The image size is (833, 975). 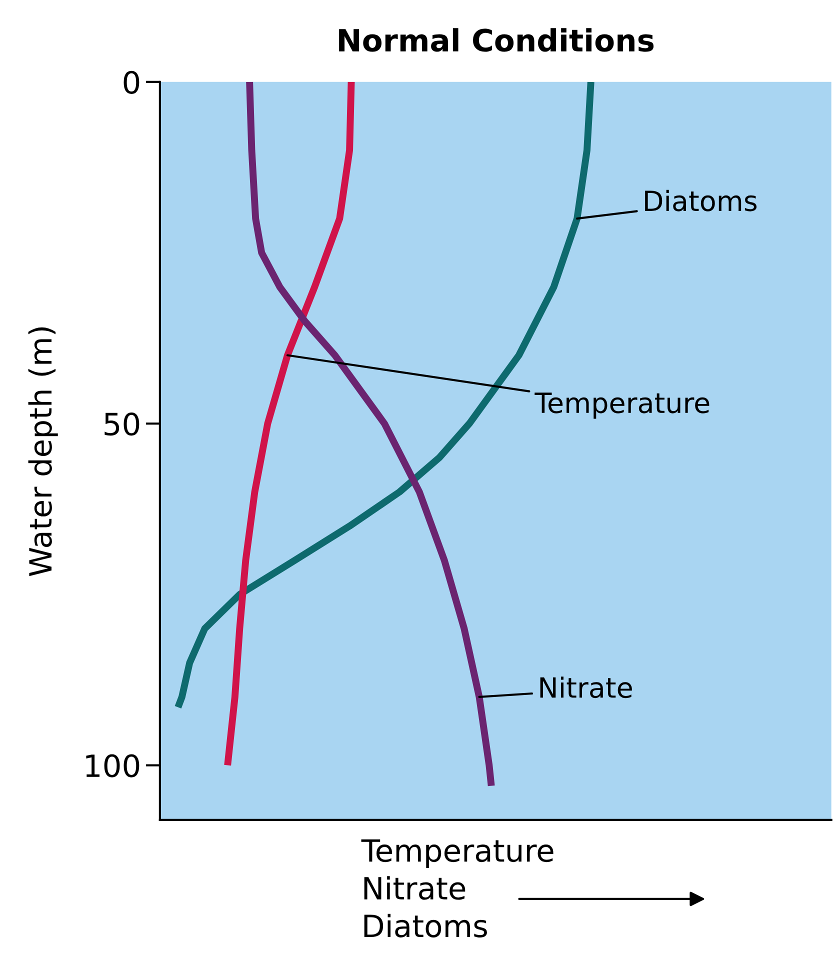 What do you see at coordinates (701, 201) in the screenshot?
I see `text: Diatoms` at bounding box center [701, 201].